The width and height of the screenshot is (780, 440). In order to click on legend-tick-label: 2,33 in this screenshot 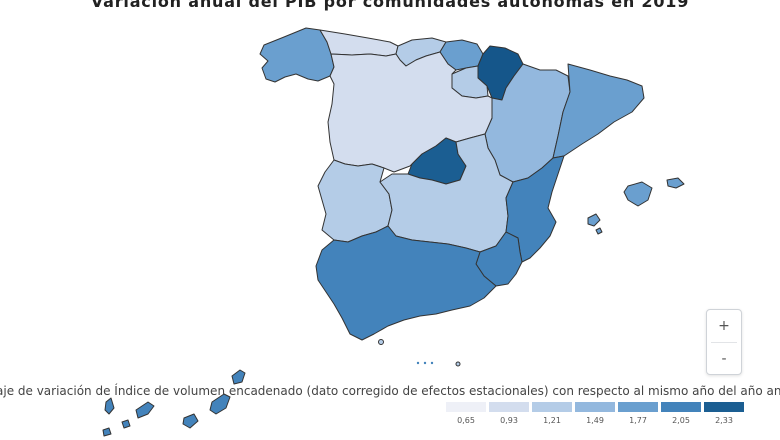, I will do `click(724, 420)`.